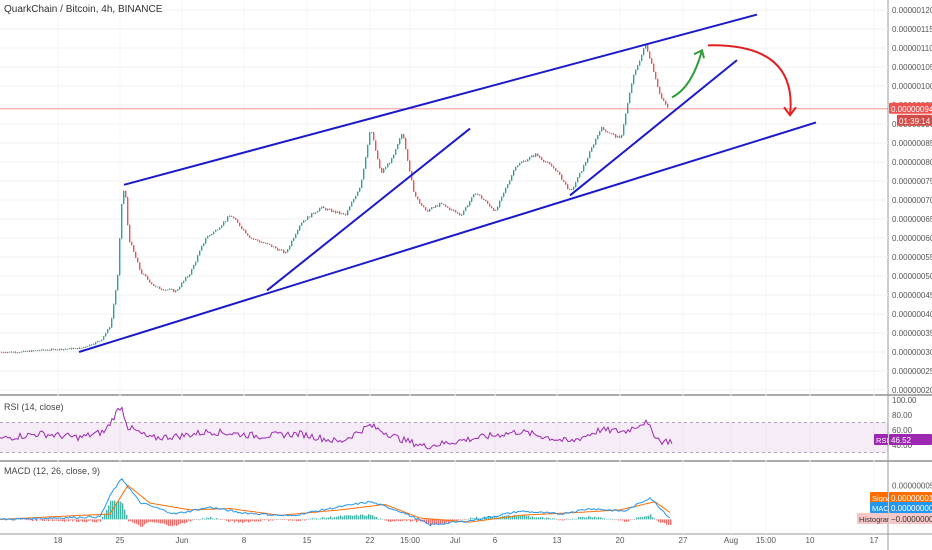 This screenshot has height=550, width=932. I want to click on signal-value-badge-bg, so click(910, 497).